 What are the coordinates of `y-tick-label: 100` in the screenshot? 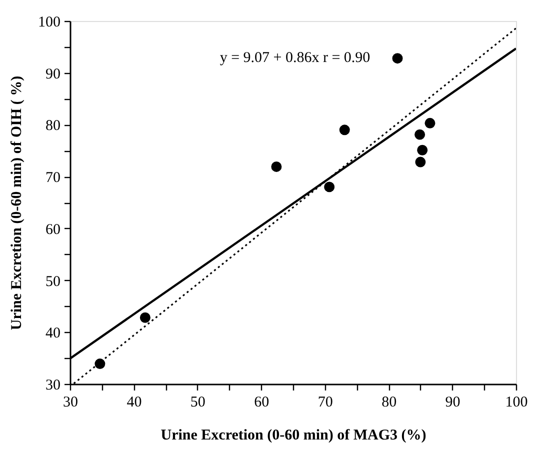 It's located at (49, 22).